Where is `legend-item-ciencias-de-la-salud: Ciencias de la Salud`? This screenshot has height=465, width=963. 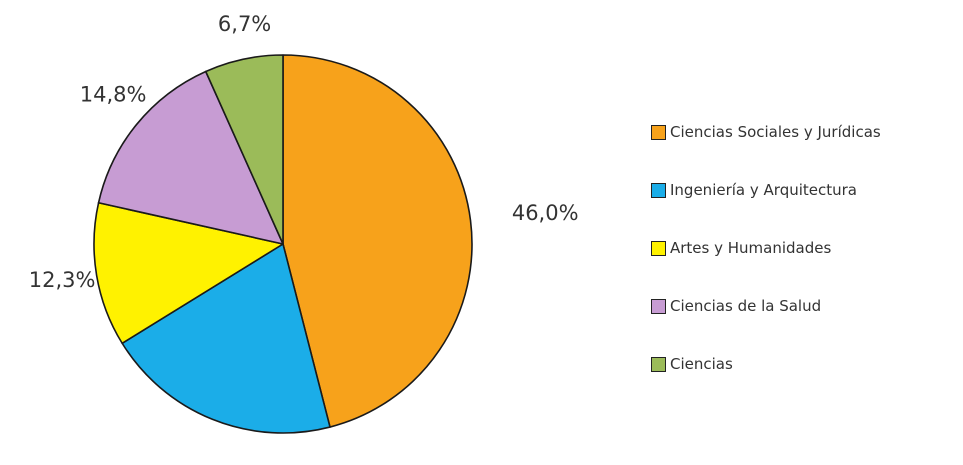
legend-item-ciencias-de-la-salud: Ciencias de la Salud is located at coordinates (766, 306).